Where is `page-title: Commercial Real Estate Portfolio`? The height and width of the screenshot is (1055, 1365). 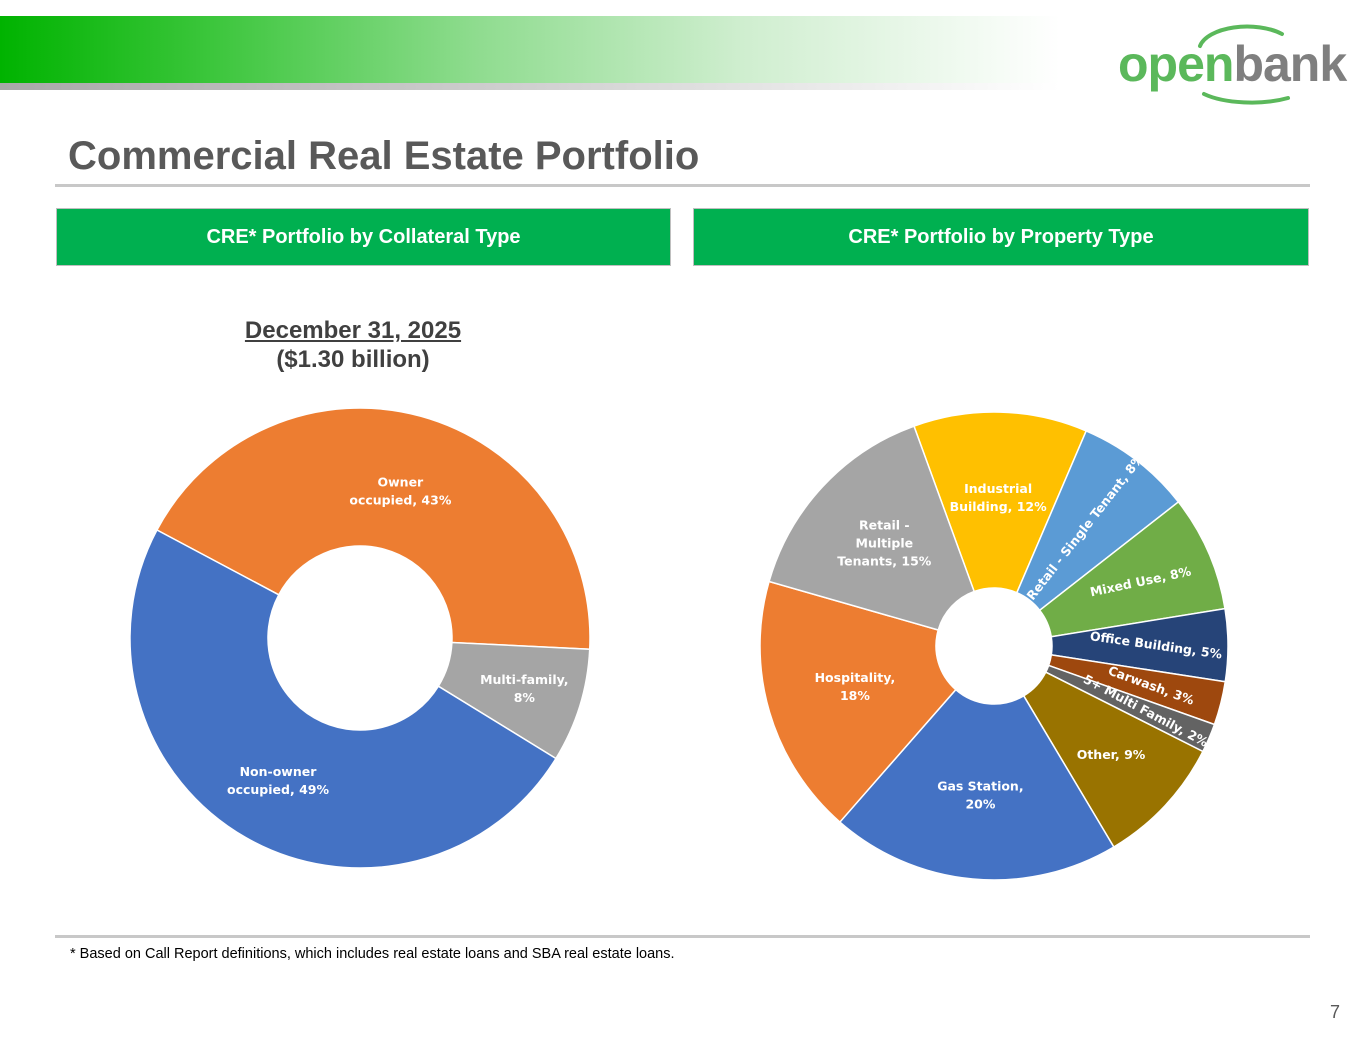
page-title: Commercial Real Estate Portfolio is located at coordinates (384, 156).